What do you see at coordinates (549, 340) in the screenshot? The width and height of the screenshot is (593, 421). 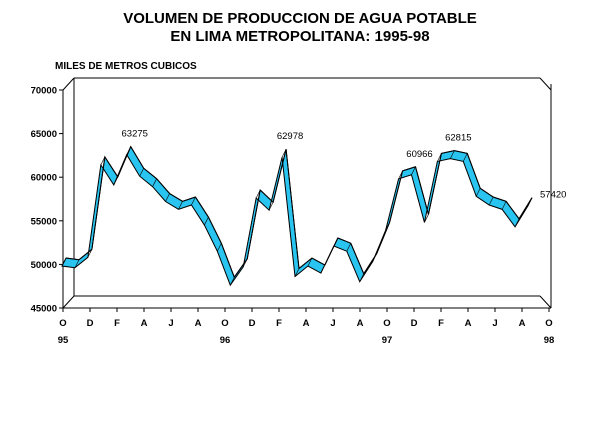 I see `x-year-label: 98` at bounding box center [549, 340].